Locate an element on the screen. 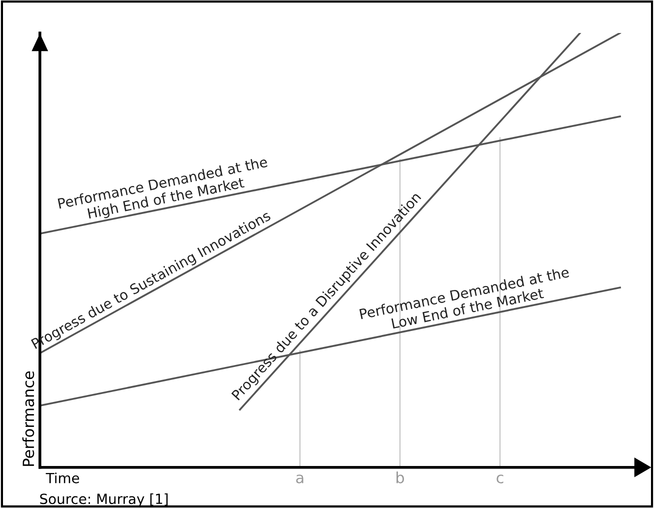  x-axis-title: Time is located at coordinates (63, 478).